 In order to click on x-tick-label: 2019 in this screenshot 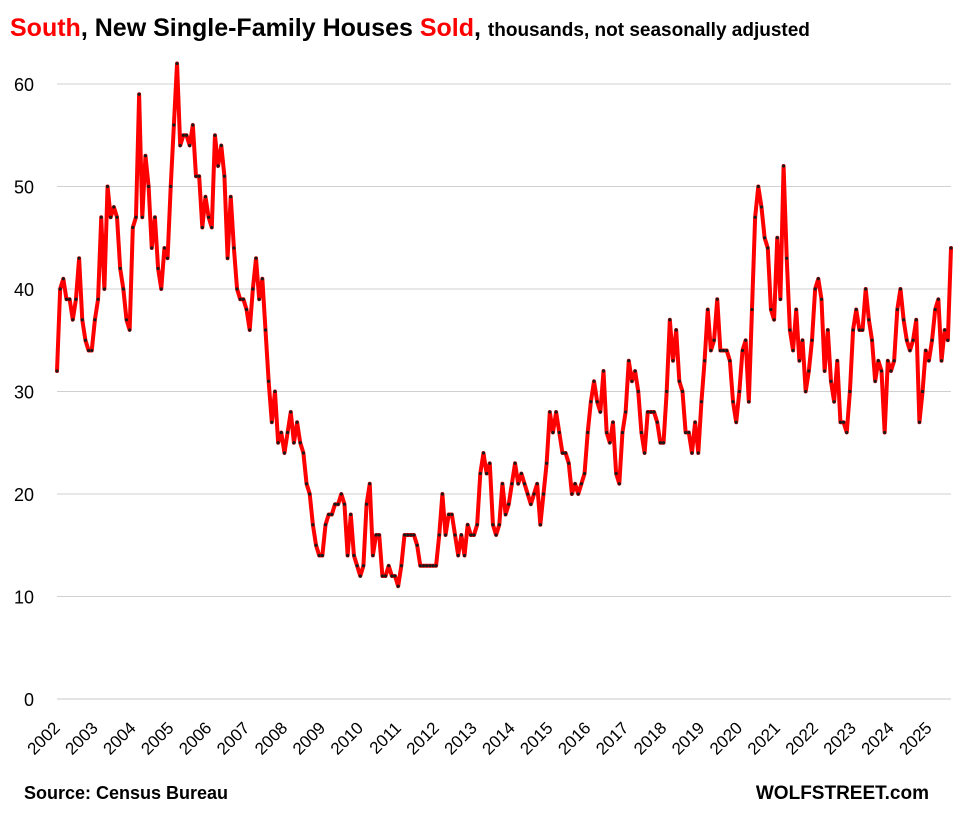, I will do `click(688, 738)`.